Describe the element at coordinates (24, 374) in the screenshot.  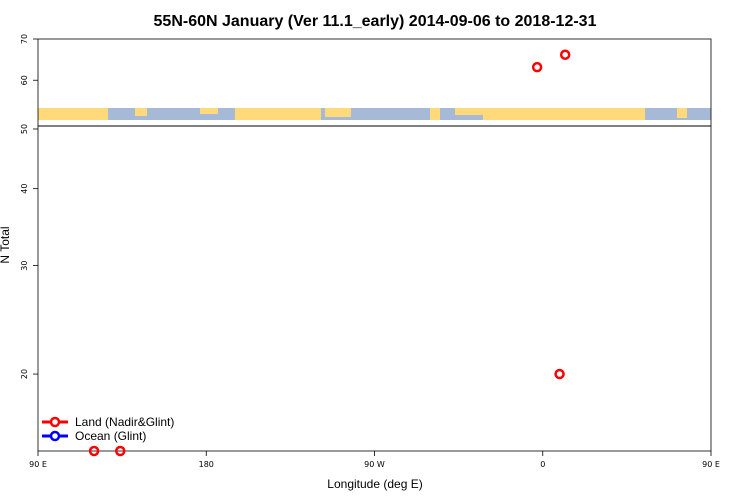
I see `y-tick-label: 20` at that location.